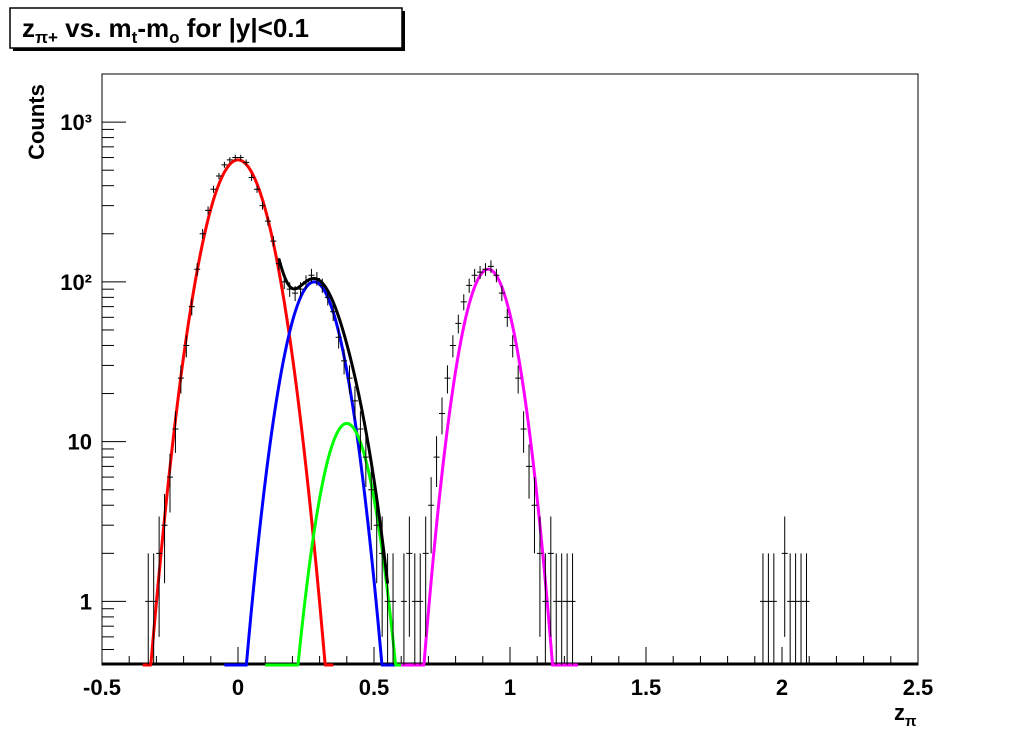 This screenshot has height=740, width=1020. What do you see at coordinates (244, 28) in the screenshot?
I see `text-part: for |y|<0.1` at bounding box center [244, 28].